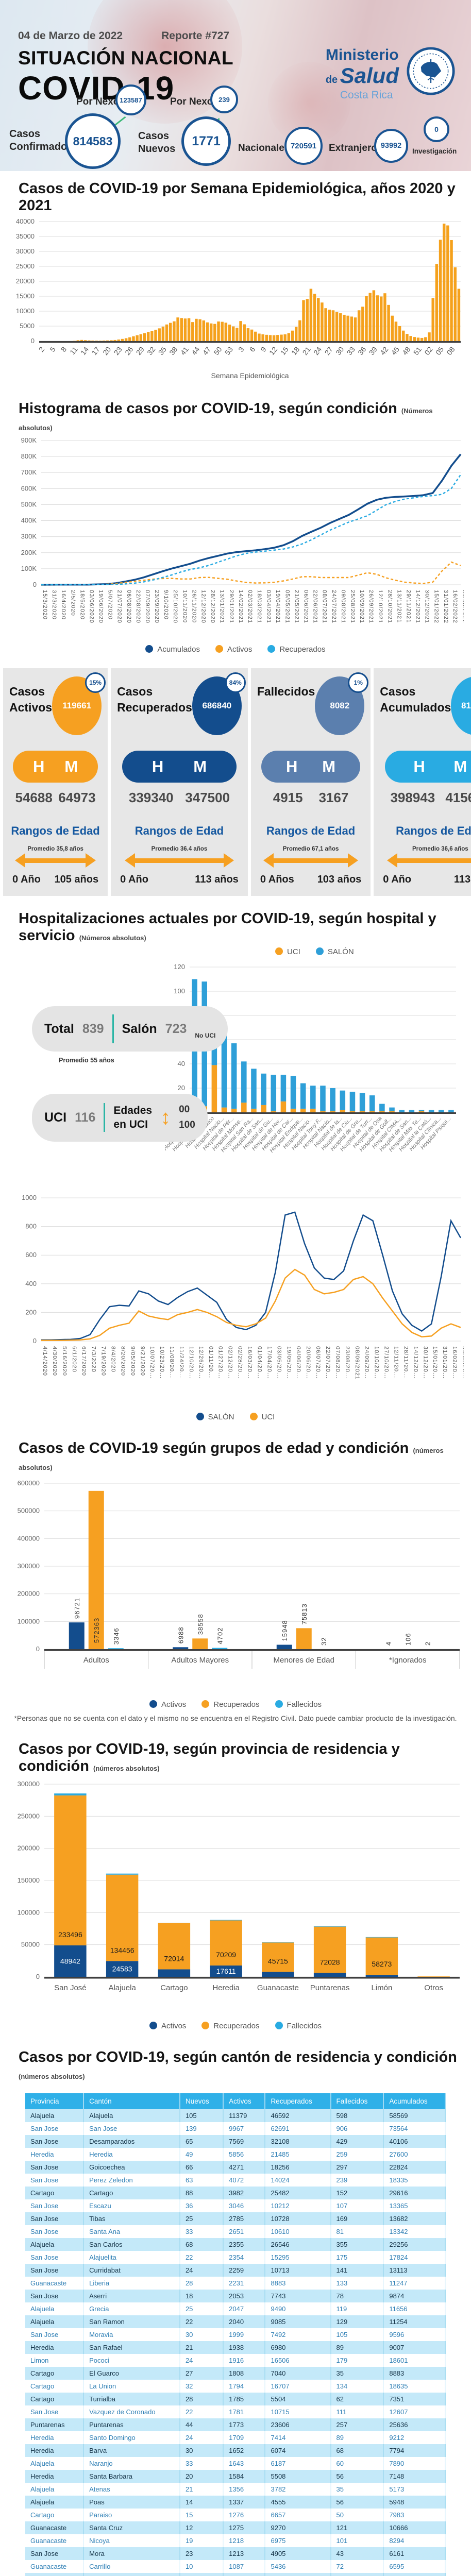 This screenshot has height=2576, width=471. Describe the element at coordinates (138, 606) in the screenshot. I see `svg-text: 22/08/2020` at that location.